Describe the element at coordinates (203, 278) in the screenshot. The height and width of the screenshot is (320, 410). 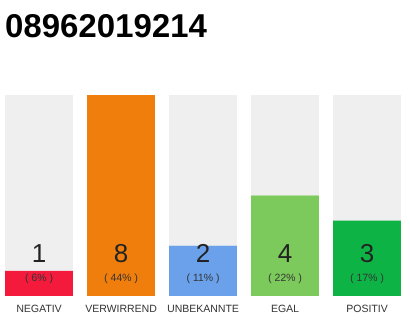
I see `annotation: ( 11% )` at that location.